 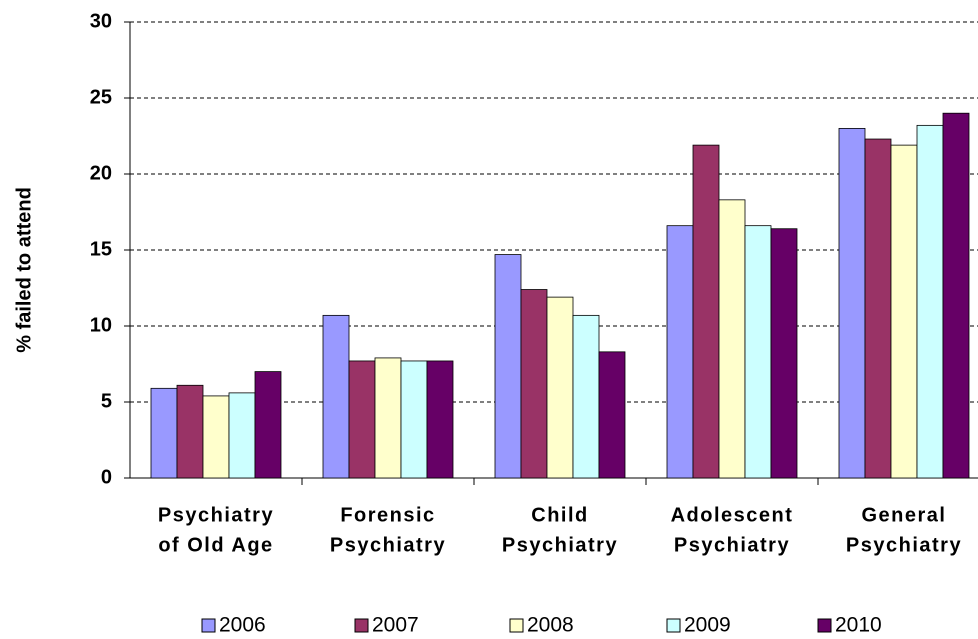 What do you see at coordinates (242, 625) in the screenshot?
I see `legend-label: 2006` at bounding box center [242, 625].